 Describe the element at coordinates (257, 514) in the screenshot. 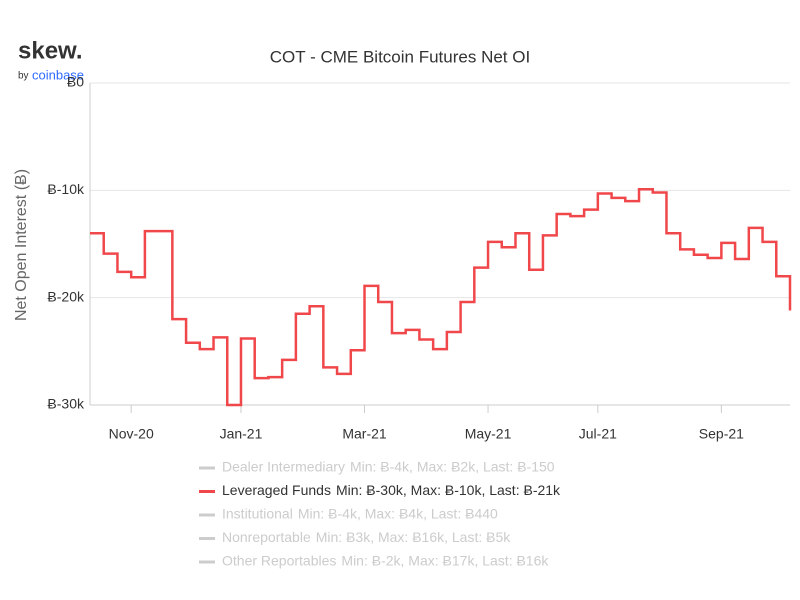

I see `legend-name: Institutional` at that location.